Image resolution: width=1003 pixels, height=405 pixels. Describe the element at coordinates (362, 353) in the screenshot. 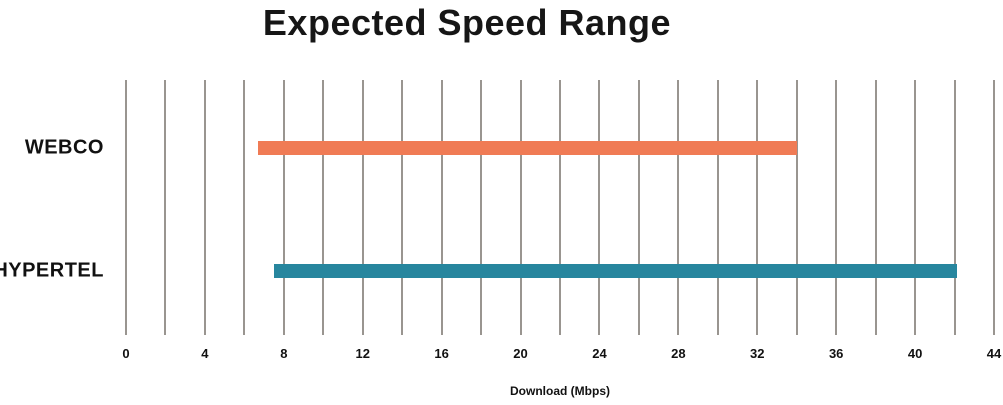

I see `x-tick-label: 12` at that location.